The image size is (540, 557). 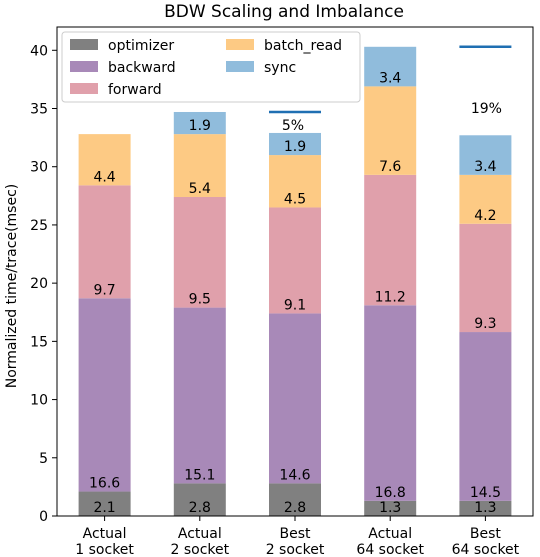 What do you see at coordinates (199, 549) in the screenshot?
I see `x-tick-label-1-1: 2 socket` at bounding box center [199, 549].